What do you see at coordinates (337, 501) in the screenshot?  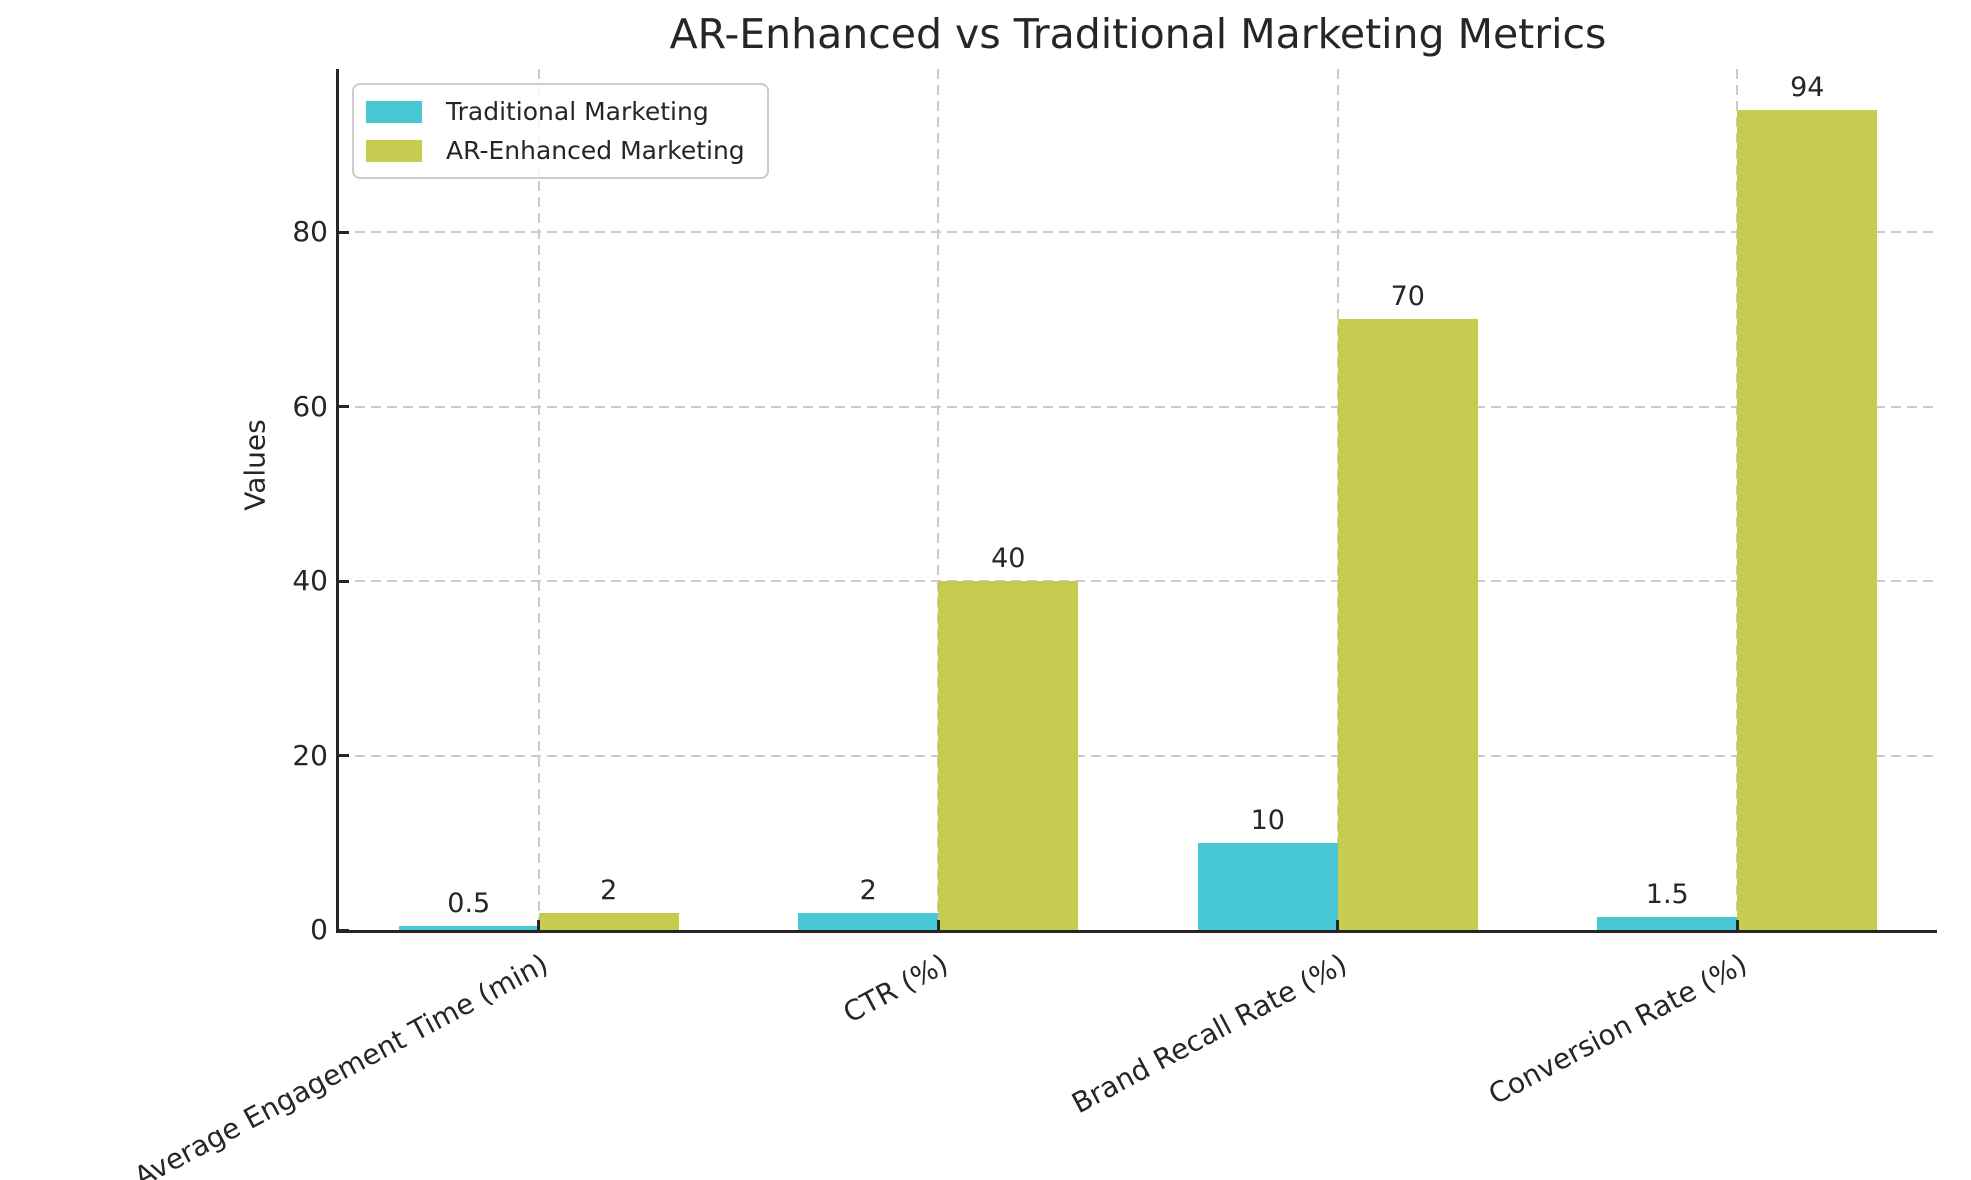 I see `y-axis-spine` at bounding box center [337, 501].